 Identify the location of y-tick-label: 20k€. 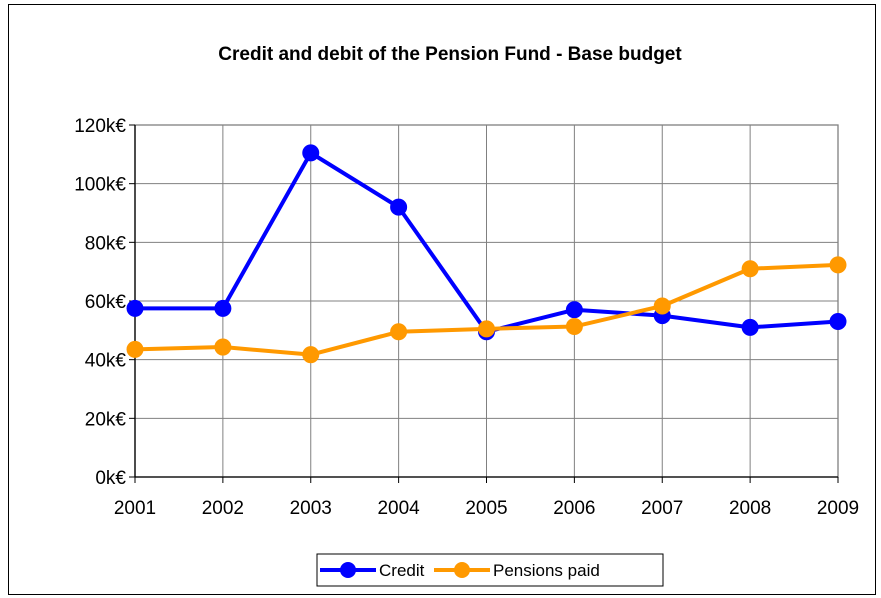
(106, 419).